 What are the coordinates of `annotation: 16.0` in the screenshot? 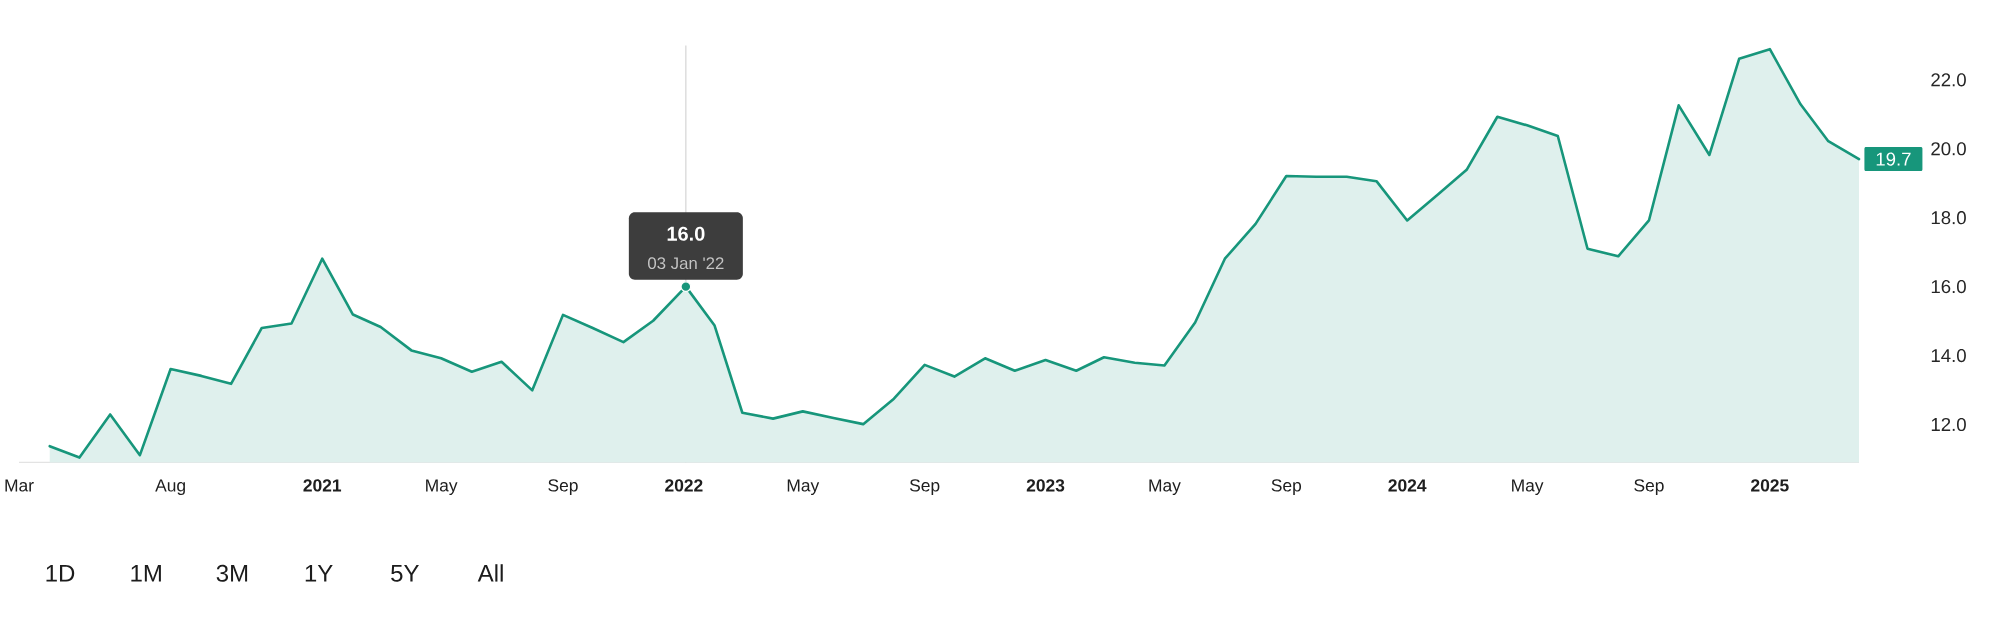 It's located at (686, 233).